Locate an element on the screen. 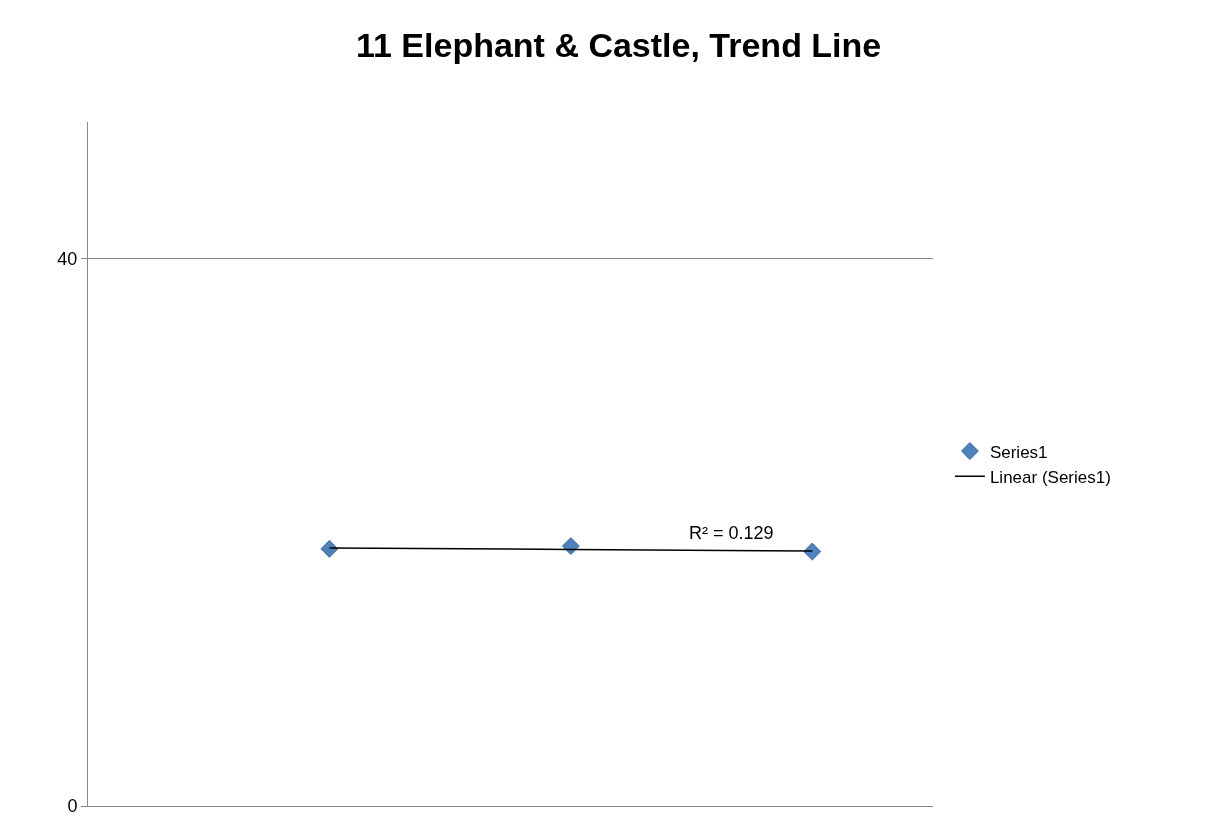 The height and width of the screenshot is (828, 1225). legend-label: Series1 is located at coordinates (1018, 452).